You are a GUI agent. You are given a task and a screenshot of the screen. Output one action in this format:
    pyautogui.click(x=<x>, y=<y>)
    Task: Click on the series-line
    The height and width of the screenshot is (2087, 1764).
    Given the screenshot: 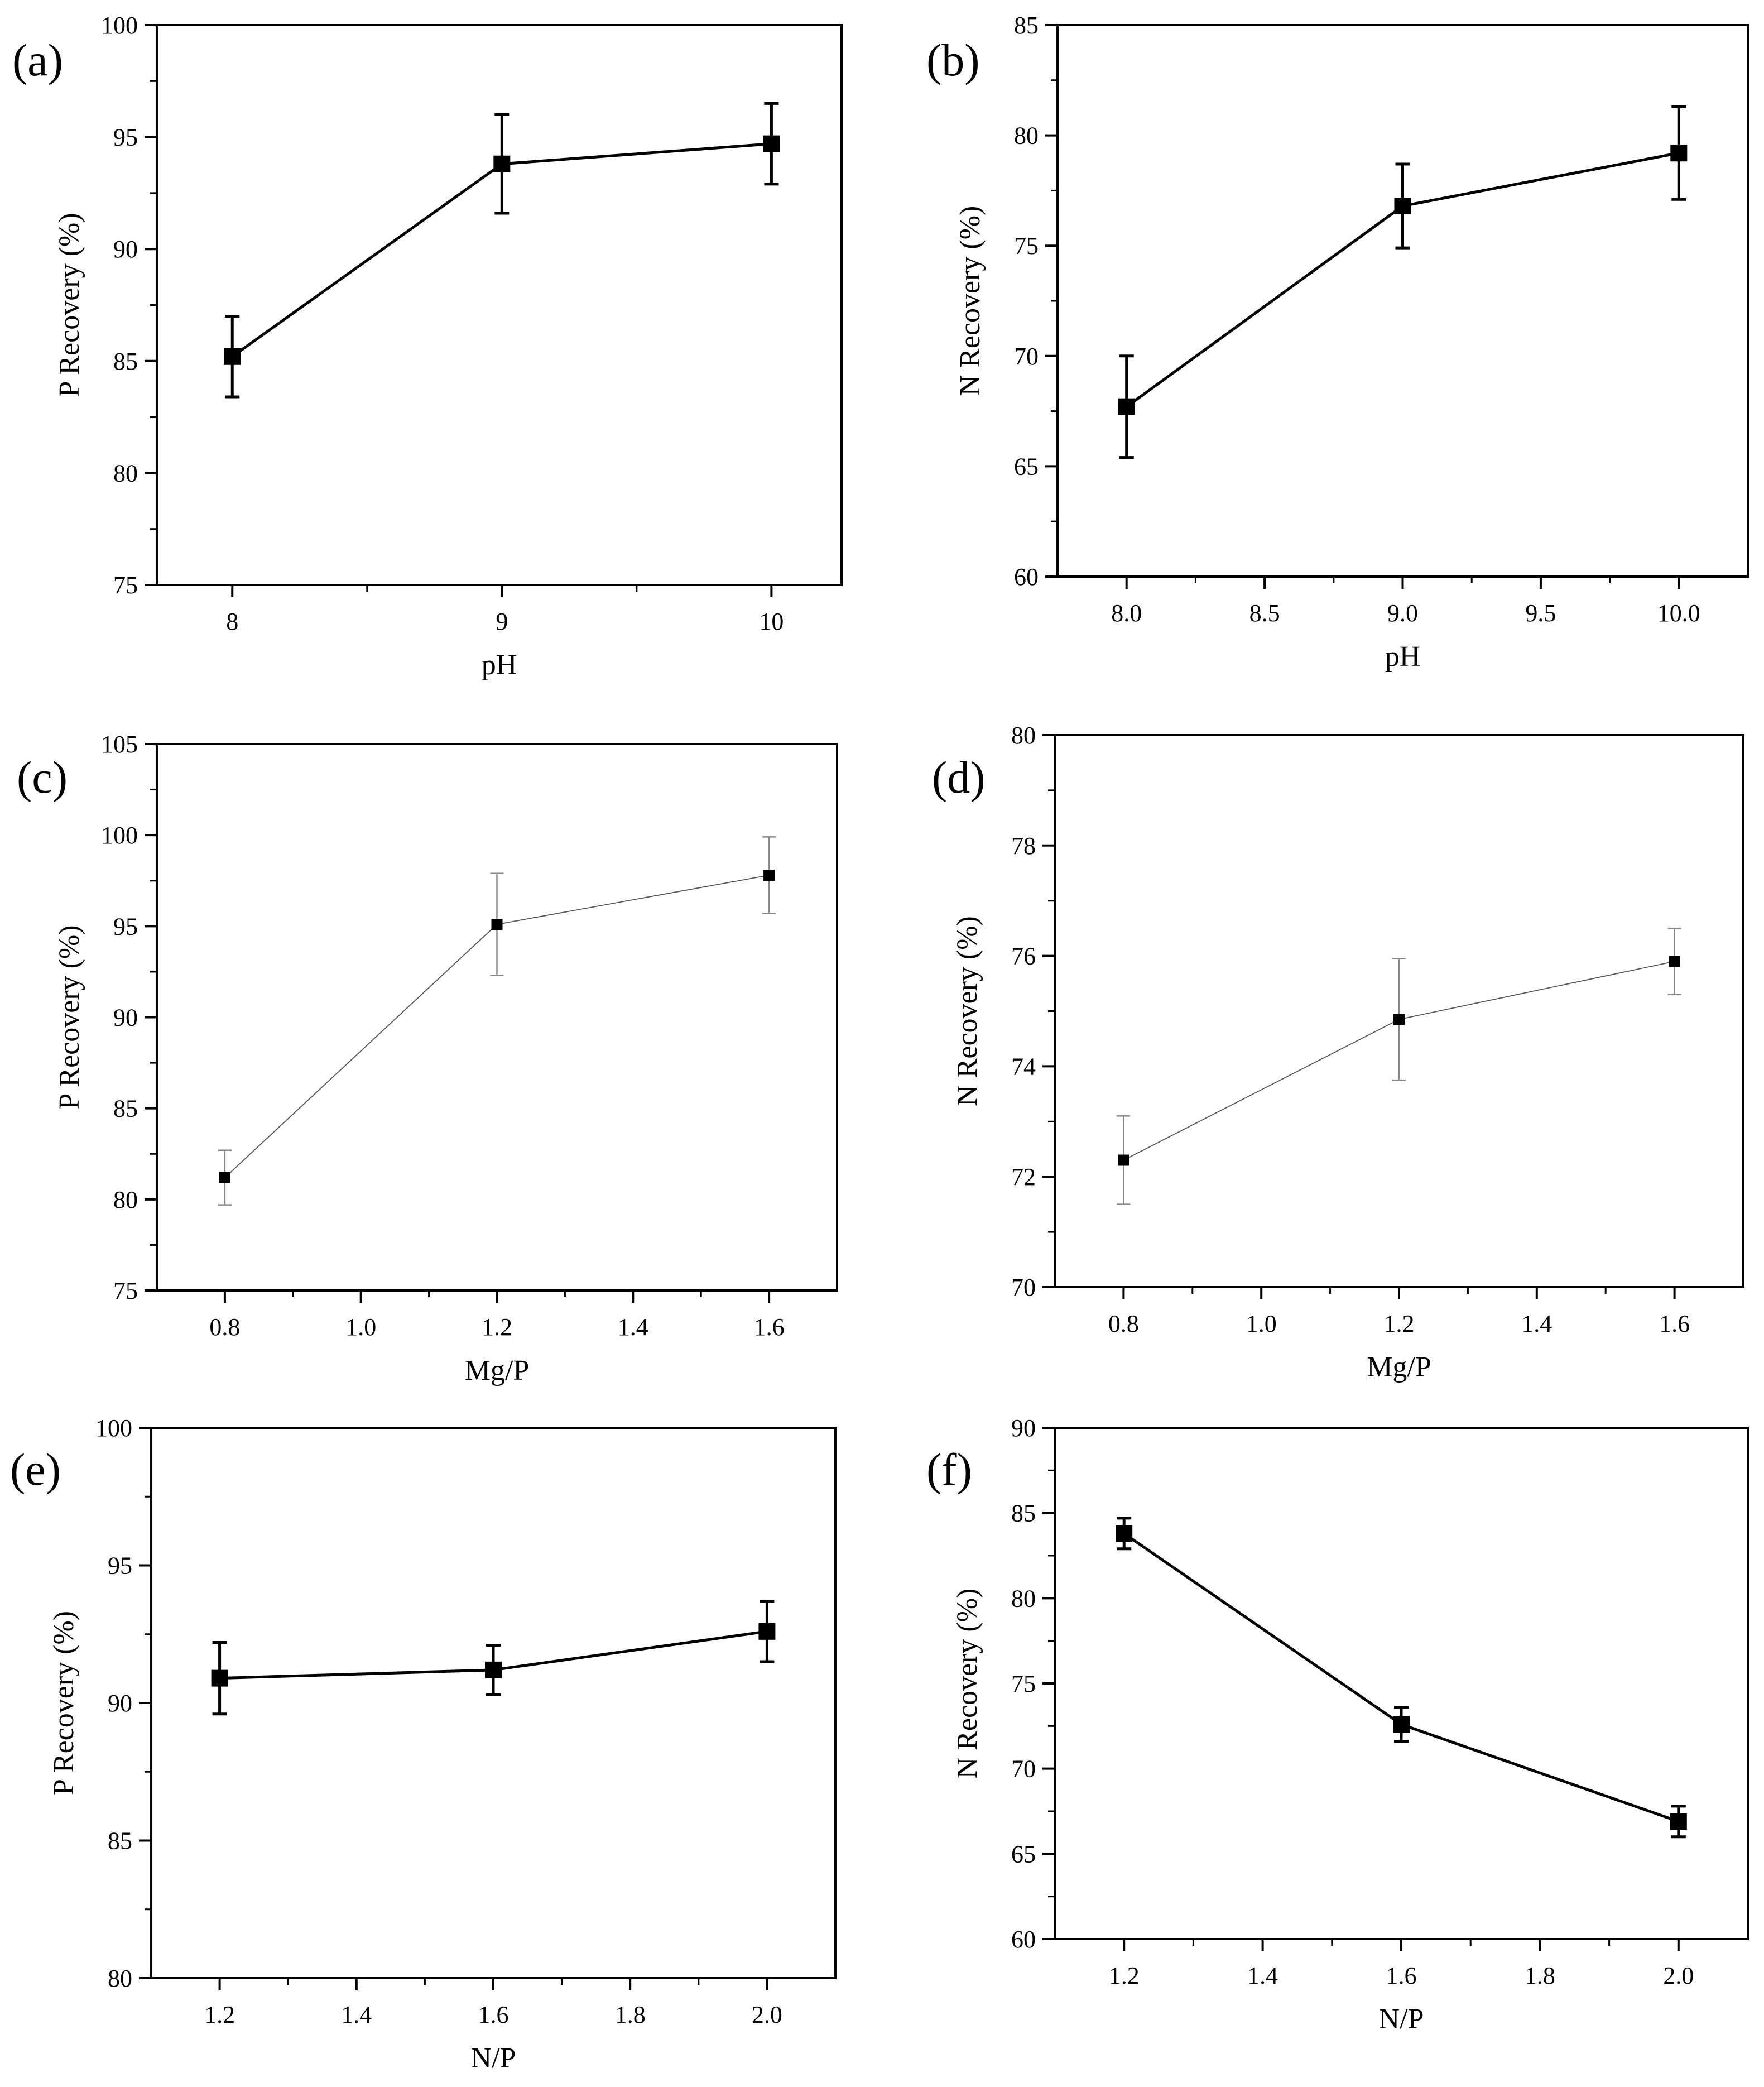 What is the action you would take?
    pyautogui.click(x=1401, y=1677)
    